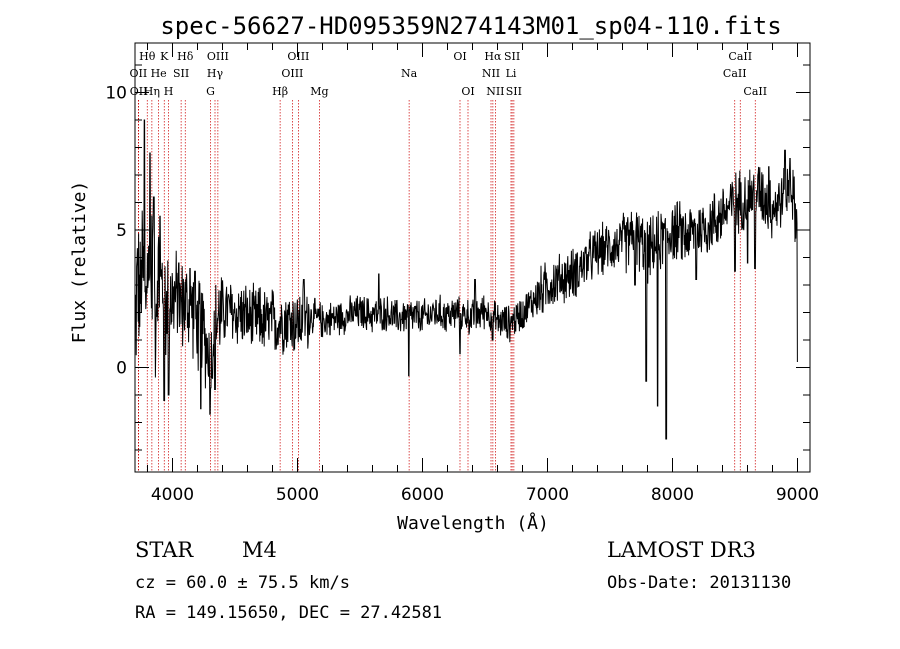  Describe the element at coordinates (280, 91) in the screenshot. I see `line-marker-label: Hβ` at that location.